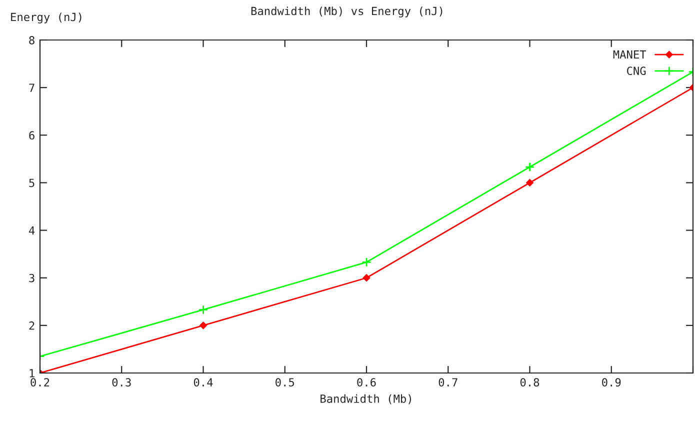  Describe the element at coordinates (629, 54) in the screenshot. I see `legend-label: MANET` at that location.